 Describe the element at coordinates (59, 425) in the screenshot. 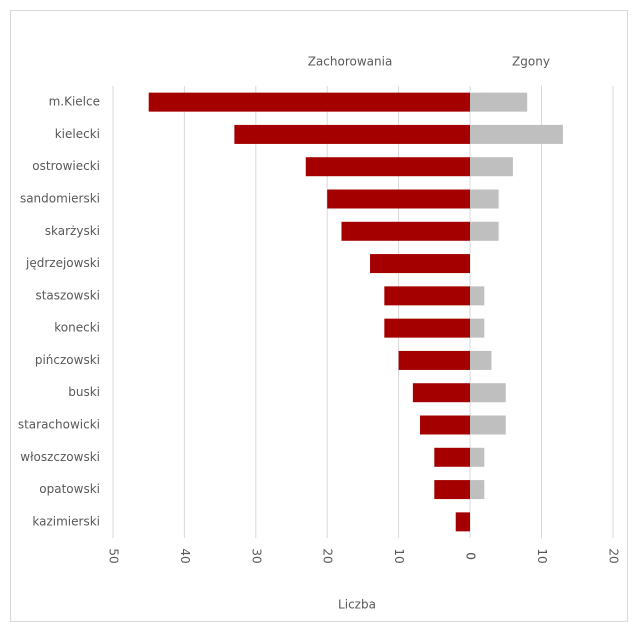

I see `y-tick-label: starachowicki` at that location.